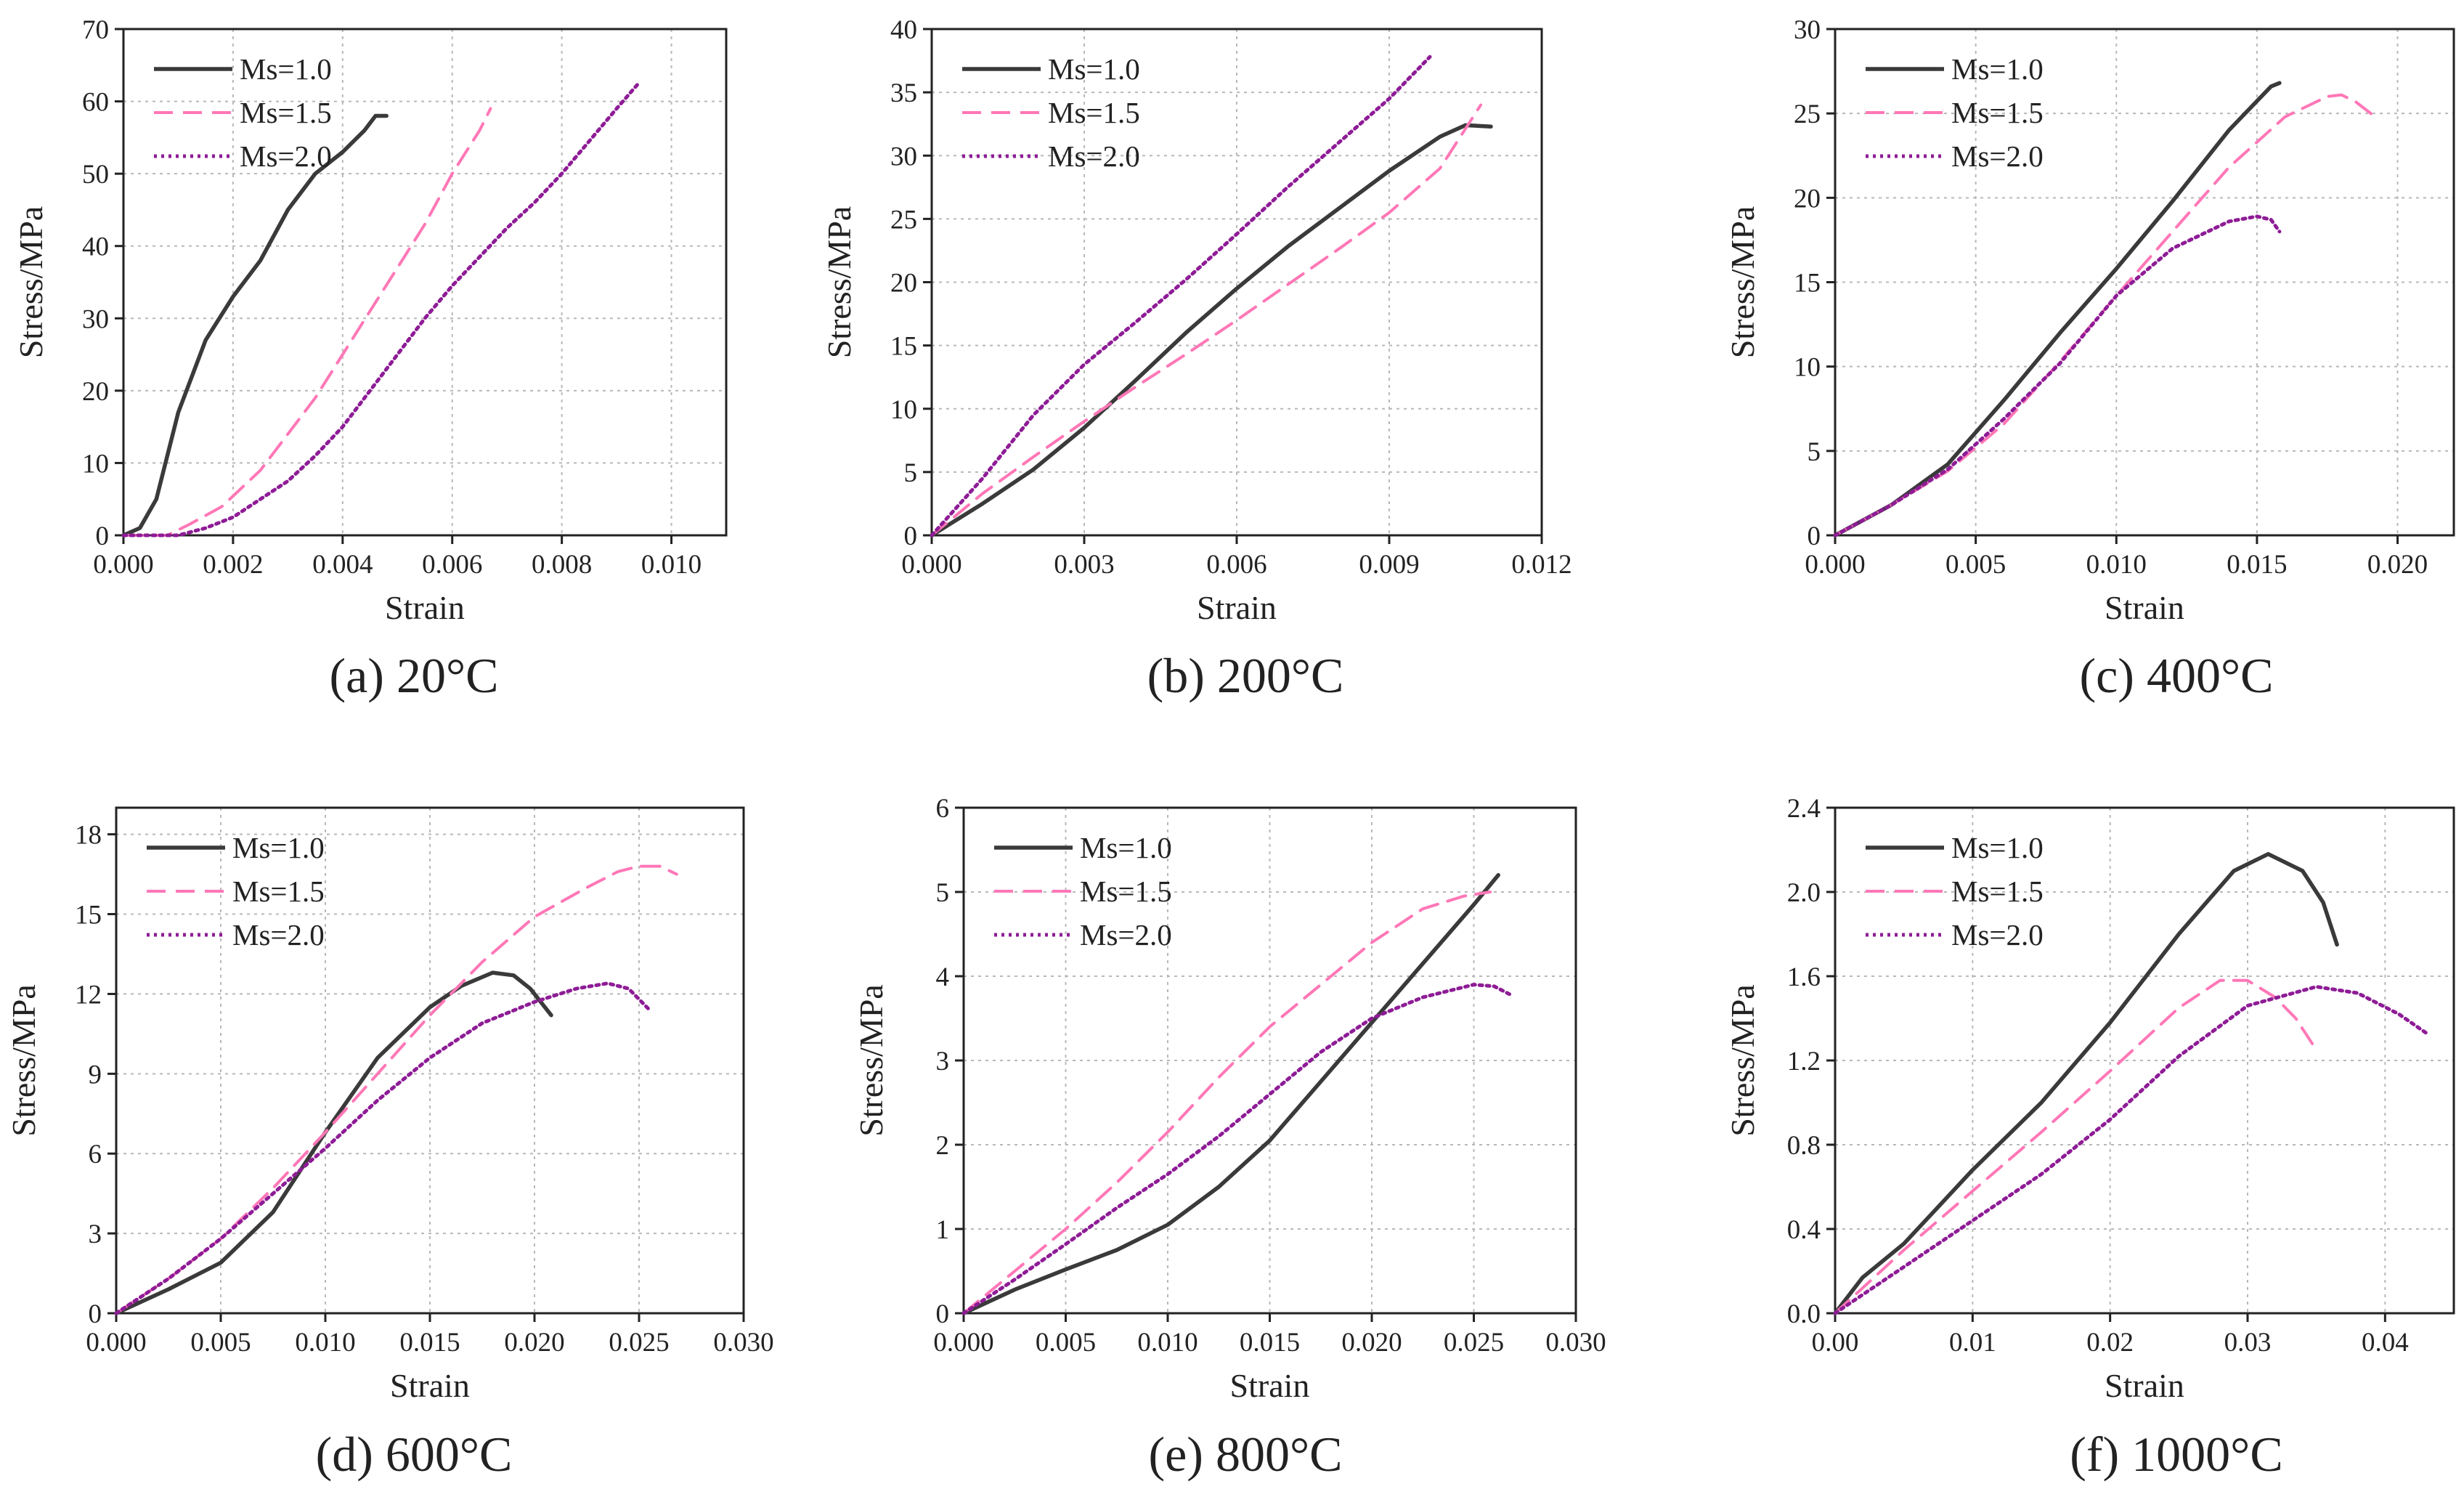 The height and width of the screenshot is (1497, 2464). I want to click on panel-caption: (b) 200°C, so click(1245, 675).